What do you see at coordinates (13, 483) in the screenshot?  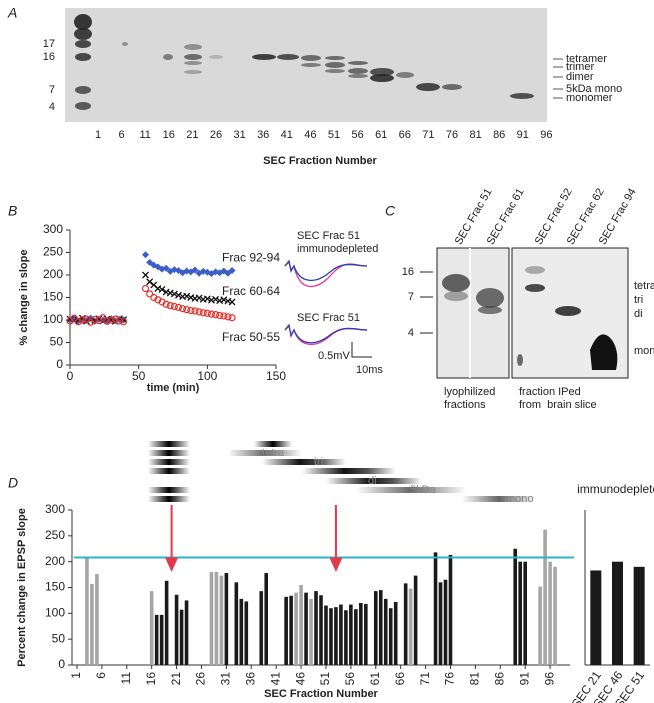 I see `panel-label: D` at bounding box center [13, 483].